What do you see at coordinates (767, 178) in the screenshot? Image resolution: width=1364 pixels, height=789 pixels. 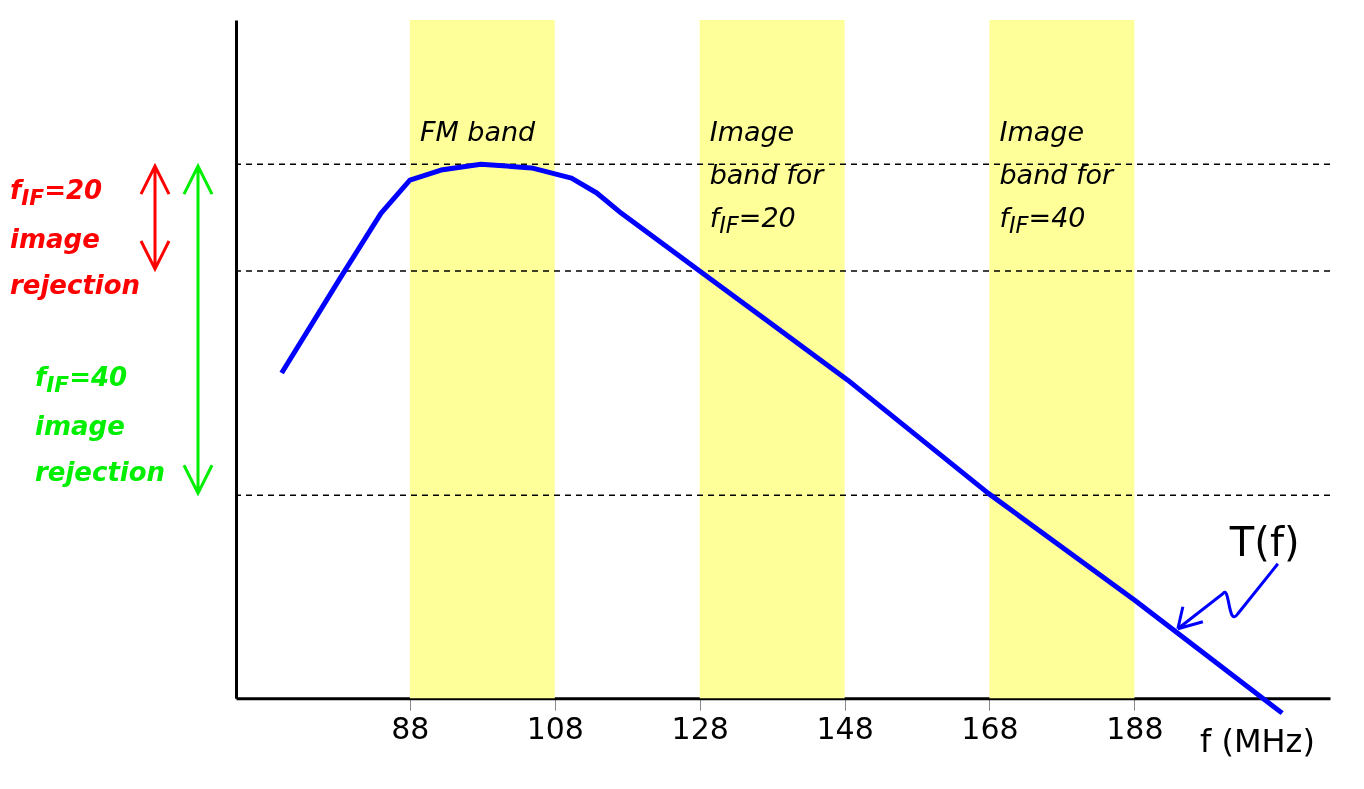 I see `band-label: Image band for f$_{IF}$=20` at bounding box center [767, 178].